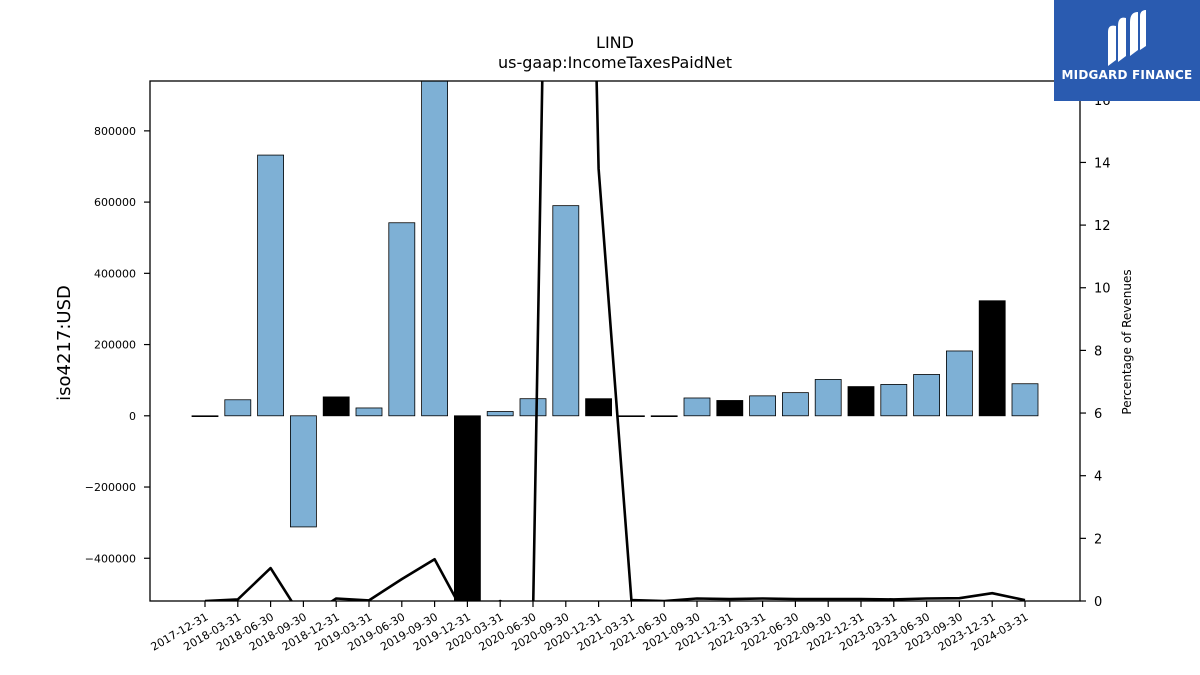 The width and height of the screenshot is (1200, 675). Describe the element at coordinates (615, 42) in the screenshot. I see `chart-title: LIND` at that location.